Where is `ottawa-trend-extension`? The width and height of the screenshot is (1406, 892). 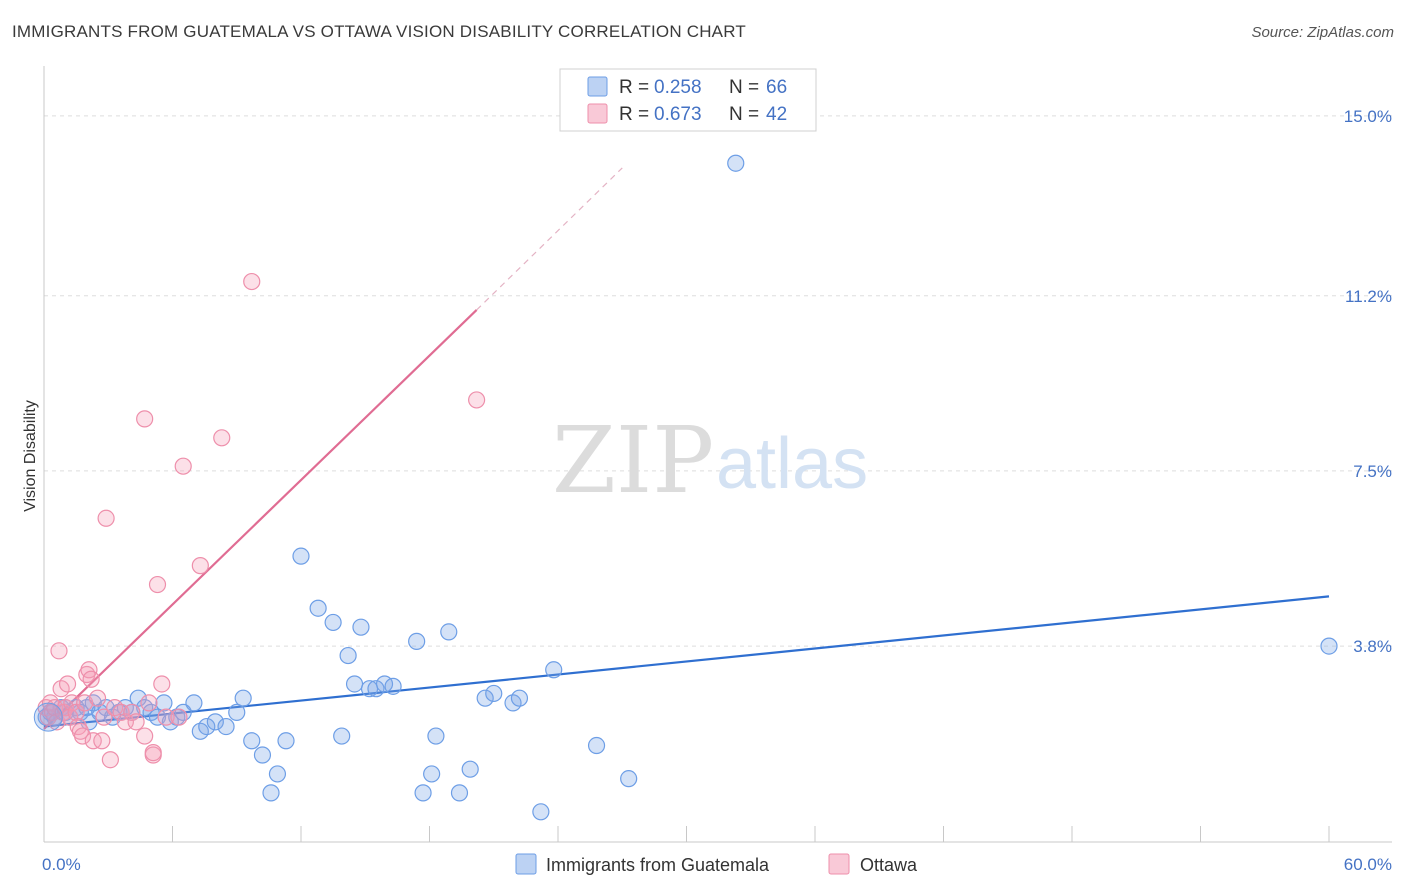 ottawa-trend-extension is located at coordinates (549, 239).